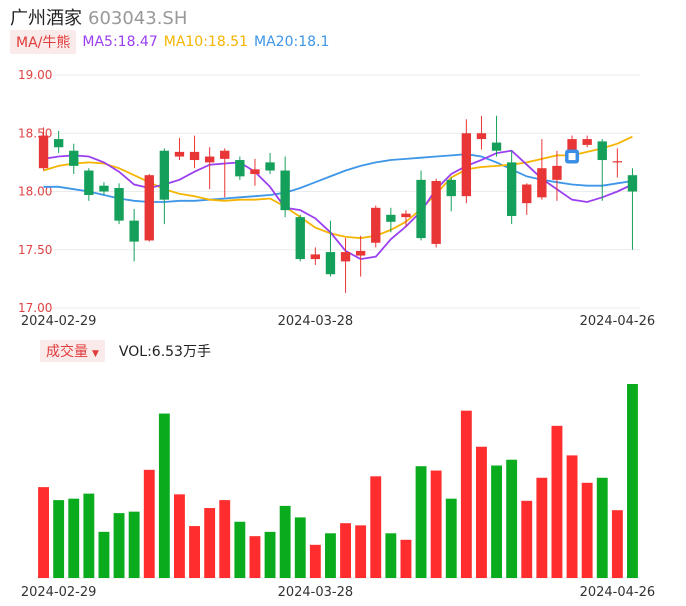  I want to click on ma-indicator-selector: MA/牛熊, so click(43, 42).